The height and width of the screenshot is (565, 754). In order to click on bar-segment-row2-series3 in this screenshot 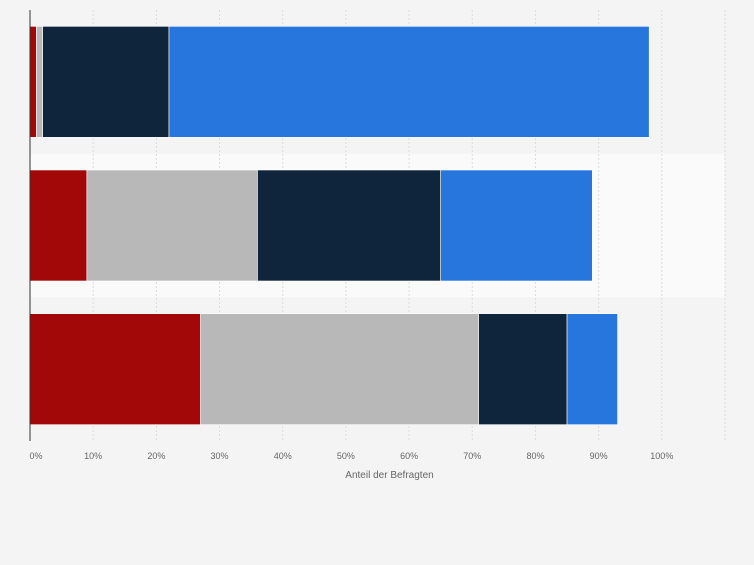, I will do `click(349, 225)`.